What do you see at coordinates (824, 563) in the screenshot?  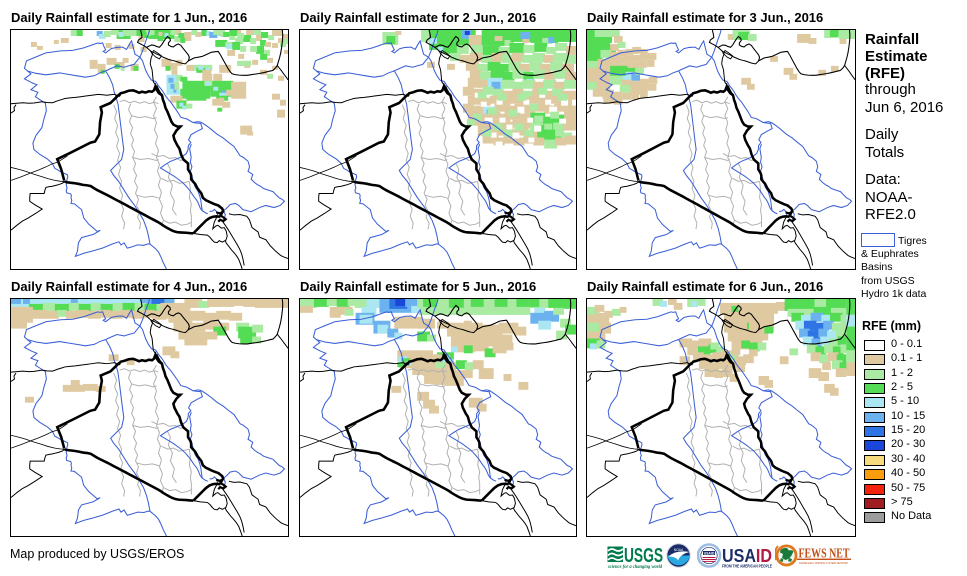 I see `svg-text:FAMINE EARLY WARNING SYSTEMS N: FAMINE EARLY WARNING SYSTEMS NETWORK` at bounding box center [824, 563].